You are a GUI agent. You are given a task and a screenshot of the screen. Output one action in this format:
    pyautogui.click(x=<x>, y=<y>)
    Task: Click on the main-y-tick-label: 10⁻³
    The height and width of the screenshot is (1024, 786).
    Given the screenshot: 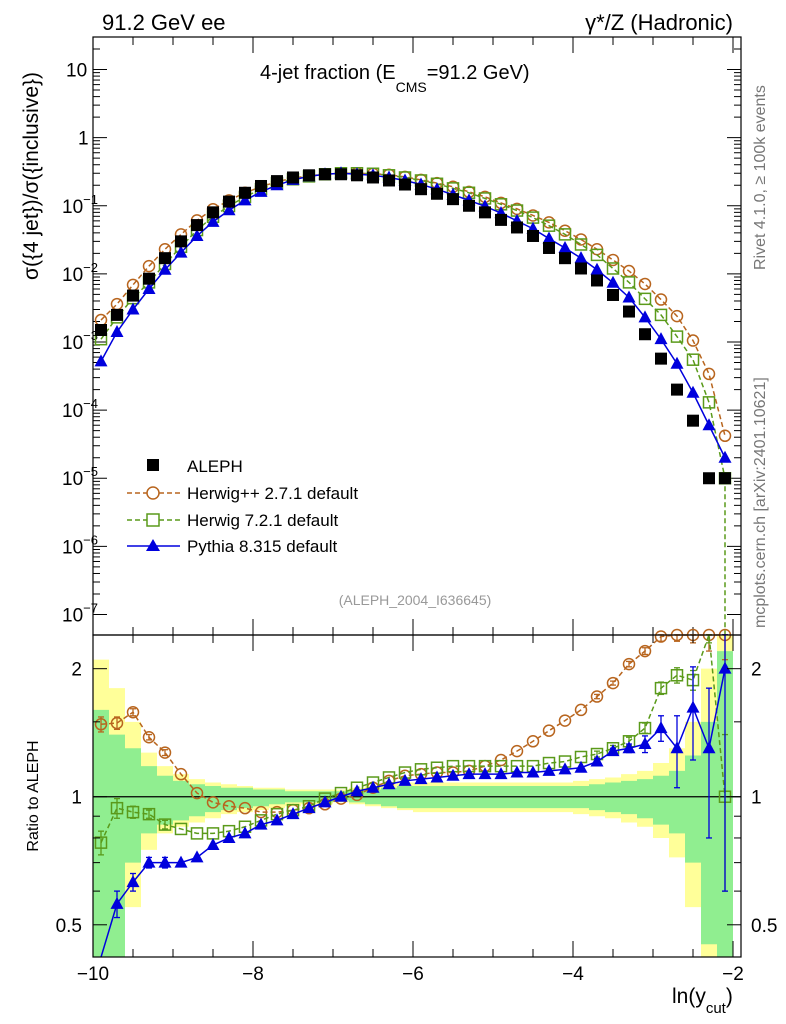 What is the action you would take?
    pyautogui.click(x=80, y=341)
    